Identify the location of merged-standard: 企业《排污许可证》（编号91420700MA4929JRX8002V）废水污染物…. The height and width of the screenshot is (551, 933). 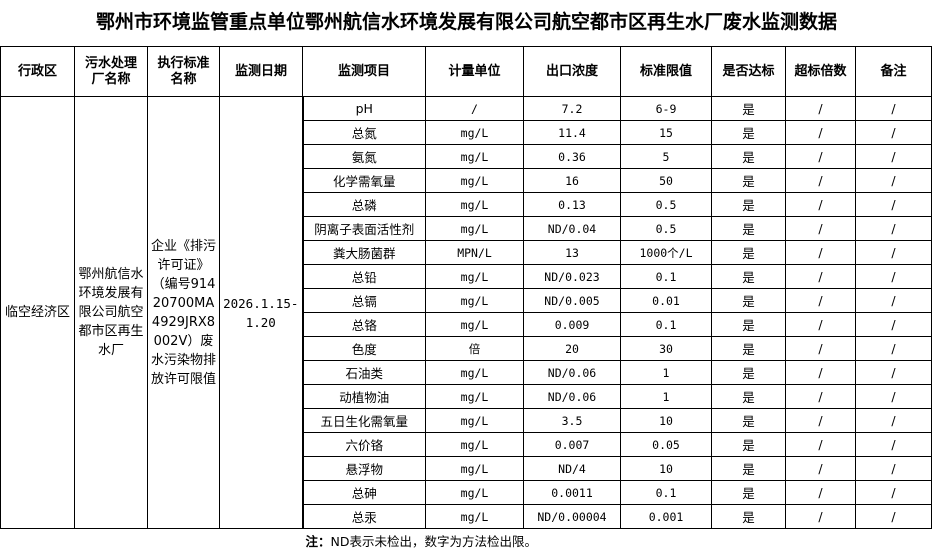
(183, 312).